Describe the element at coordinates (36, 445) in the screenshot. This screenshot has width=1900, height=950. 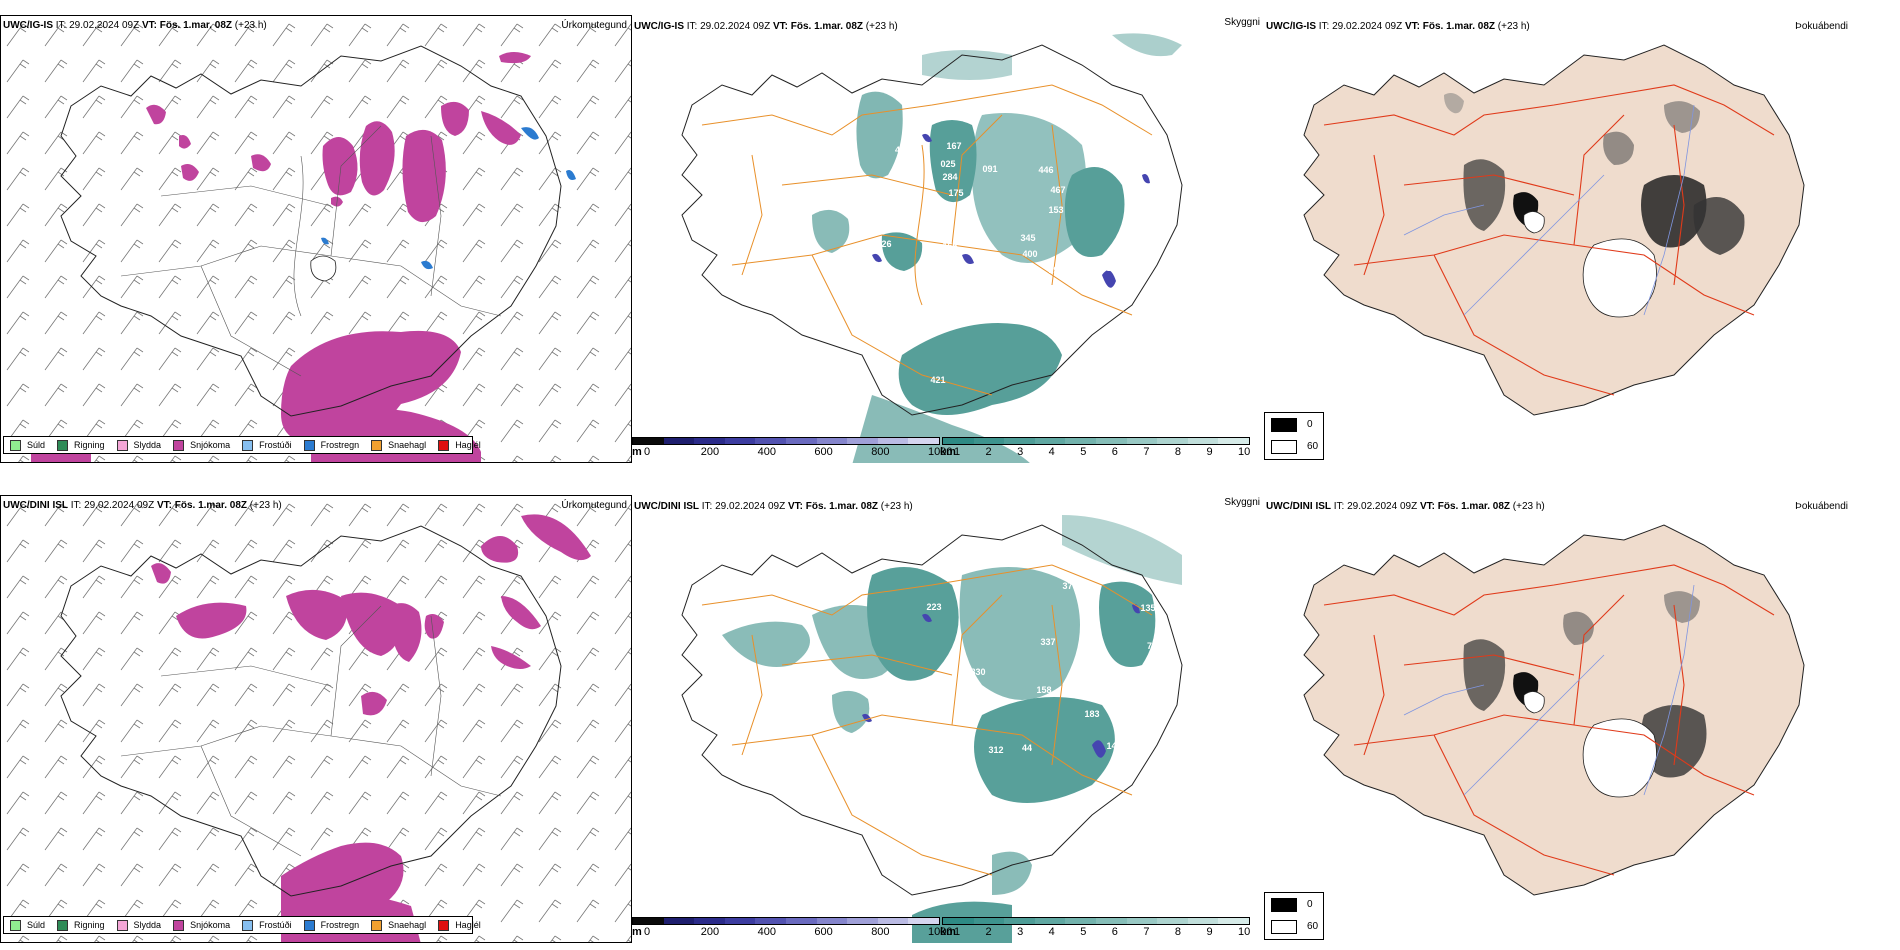
I see `legend-label: Súld` at that location.